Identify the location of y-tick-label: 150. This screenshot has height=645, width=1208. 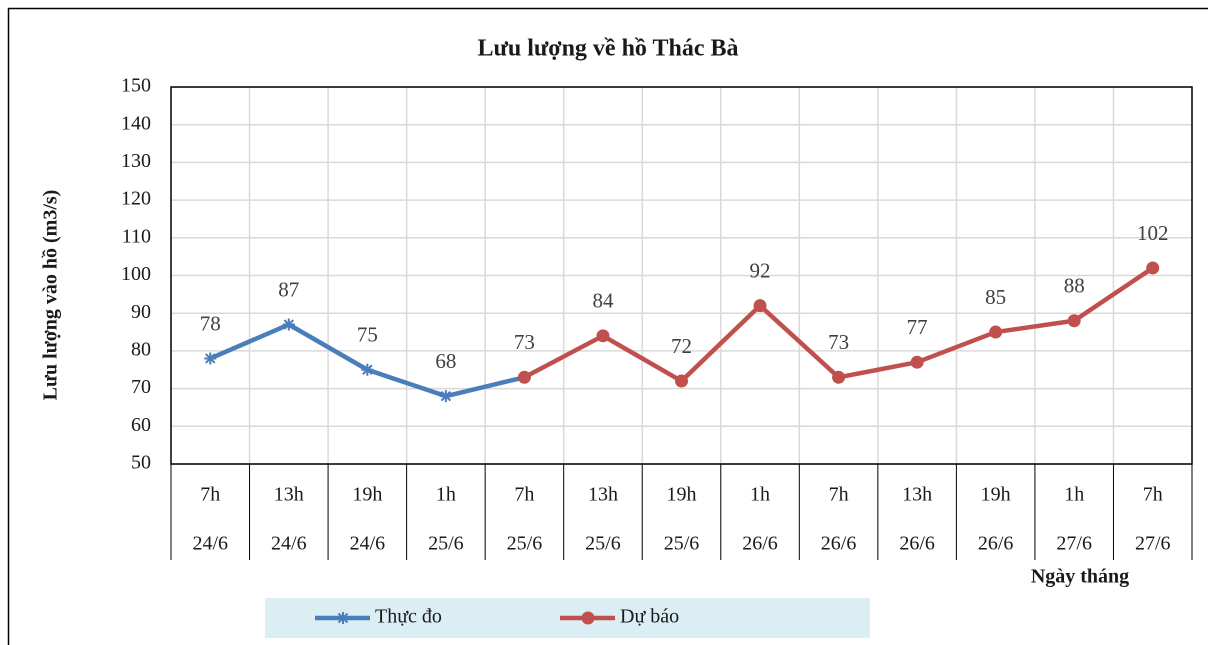
(136, 86).